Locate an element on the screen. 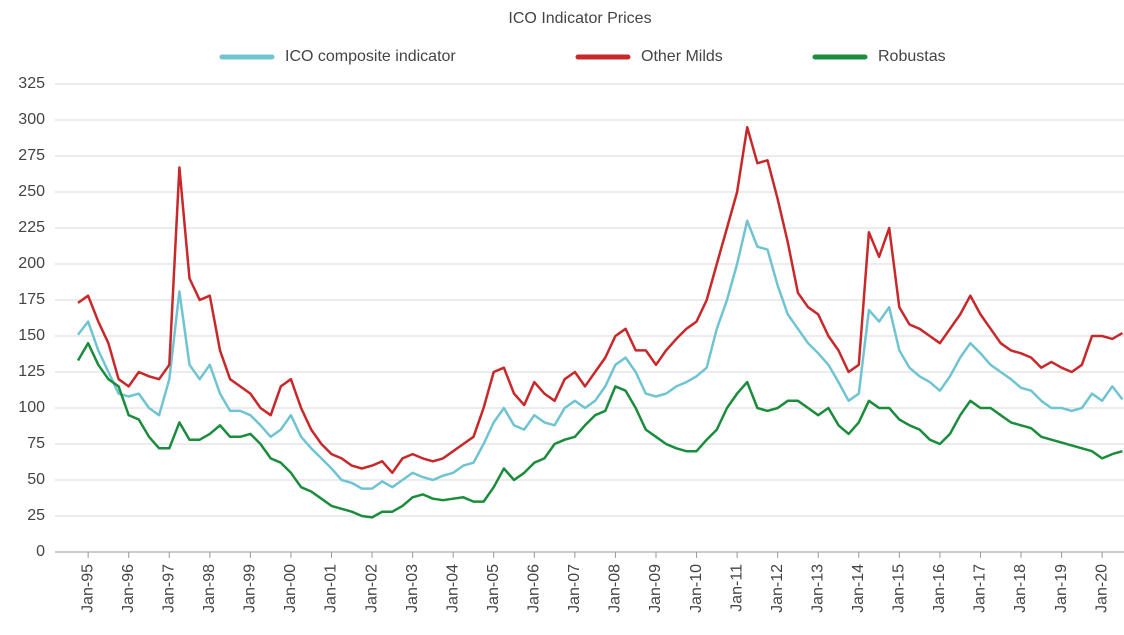  x-tick-label: Jan-96 is located at coordinates (128, 588).